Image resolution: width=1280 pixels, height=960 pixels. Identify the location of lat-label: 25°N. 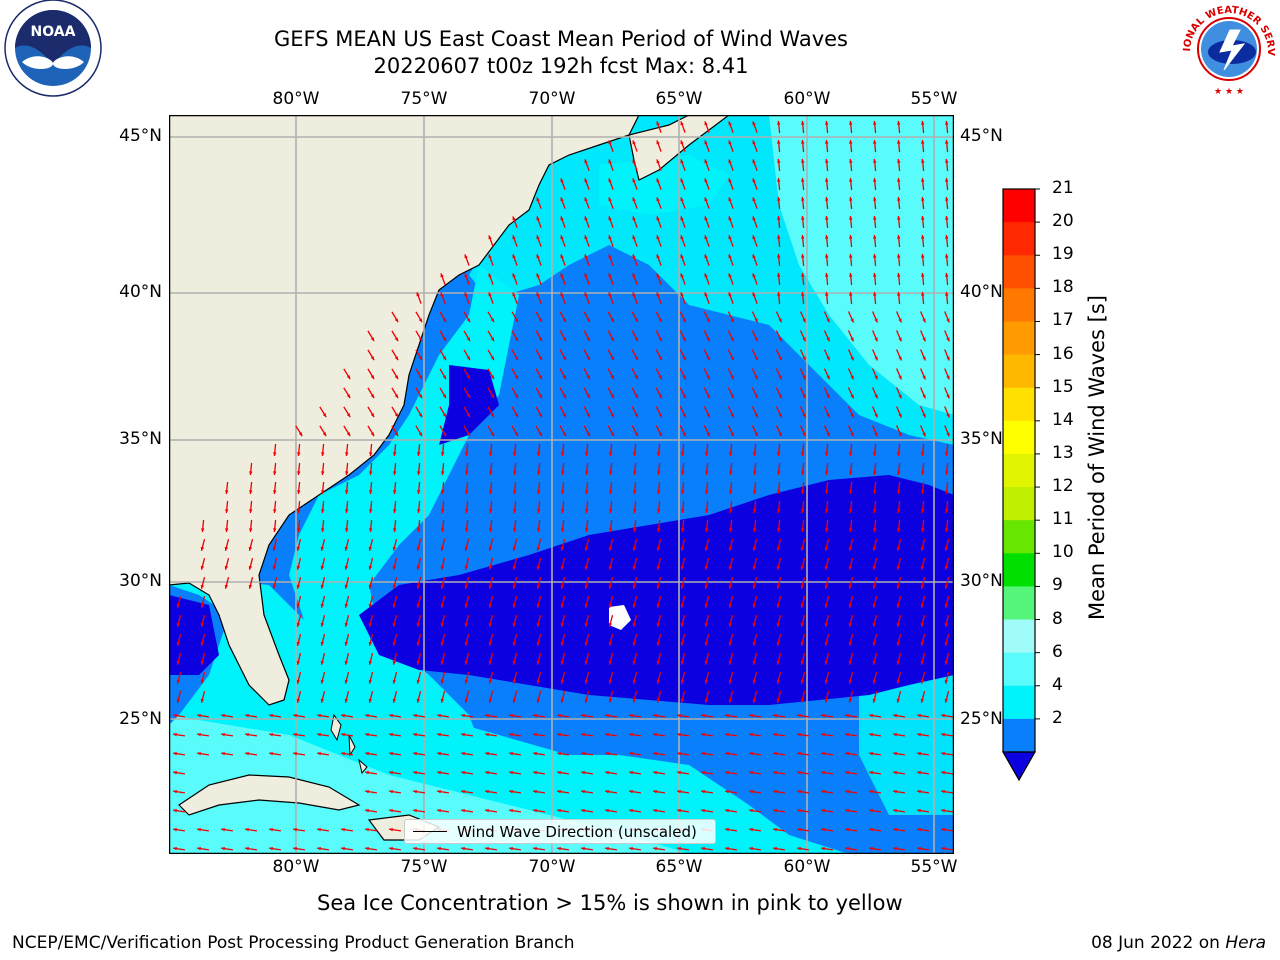
(981, 719).